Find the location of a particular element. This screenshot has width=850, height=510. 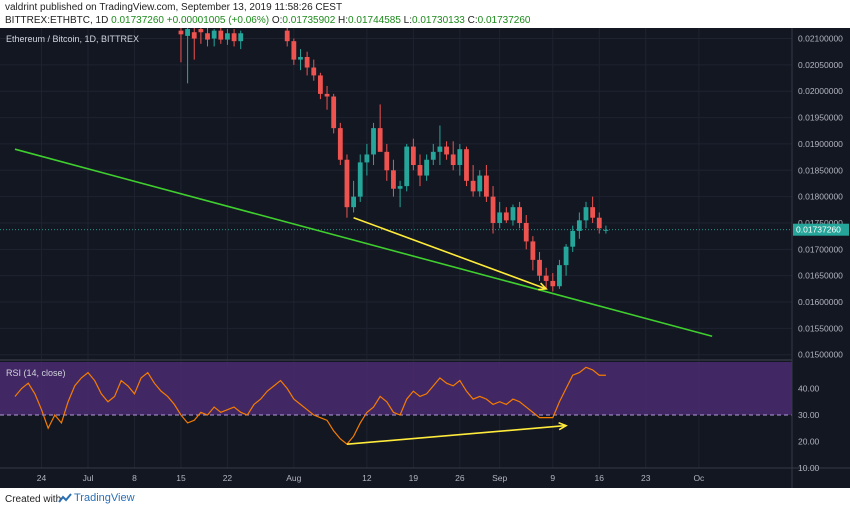

last-price: 0.01737260 is located at coordinates (137, 20).